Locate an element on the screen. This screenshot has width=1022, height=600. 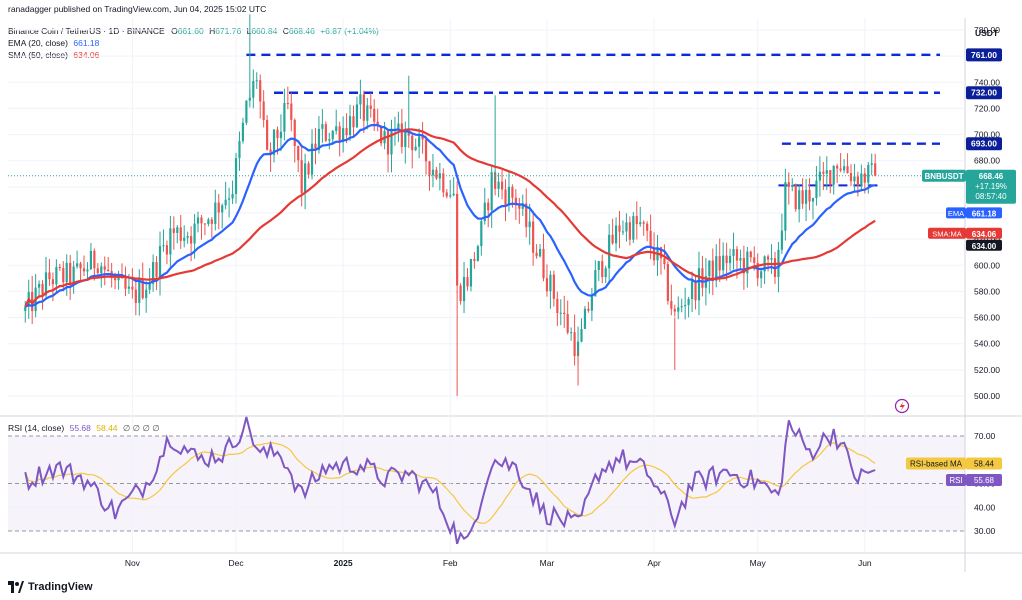
rsi-legend: RSI (14, close) 55.68 58.44 ∅ ∅ ∅ ∅ is located at coordinates (84, 428).